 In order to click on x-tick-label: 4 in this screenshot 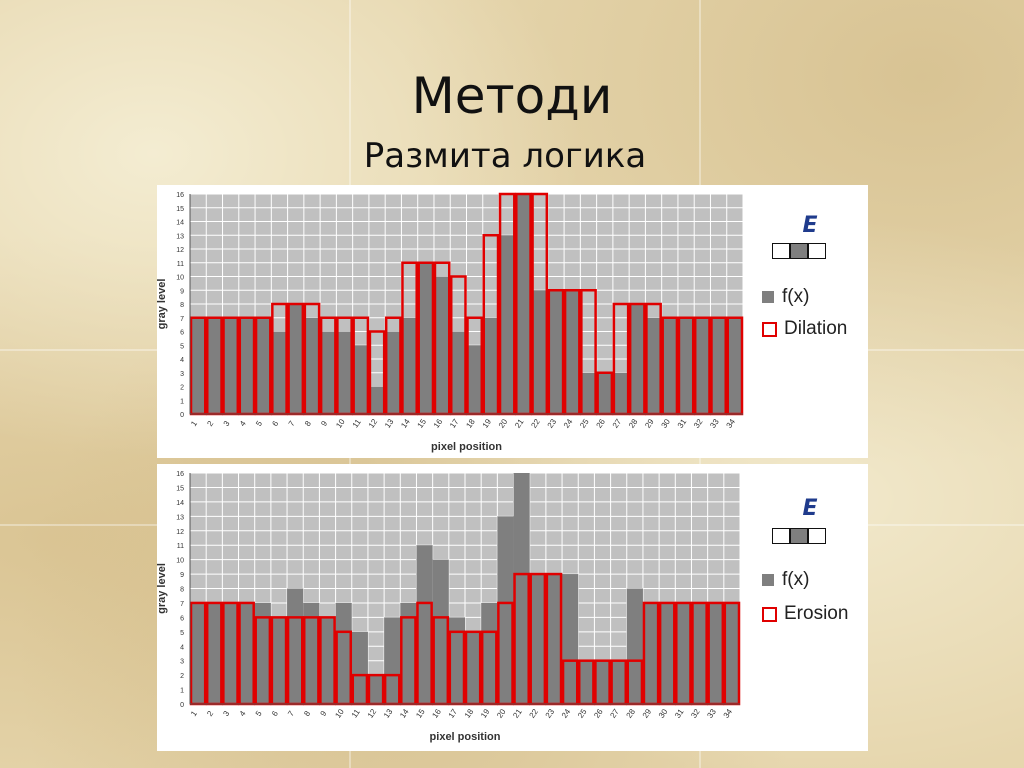, I will do `click(243, 423)`.